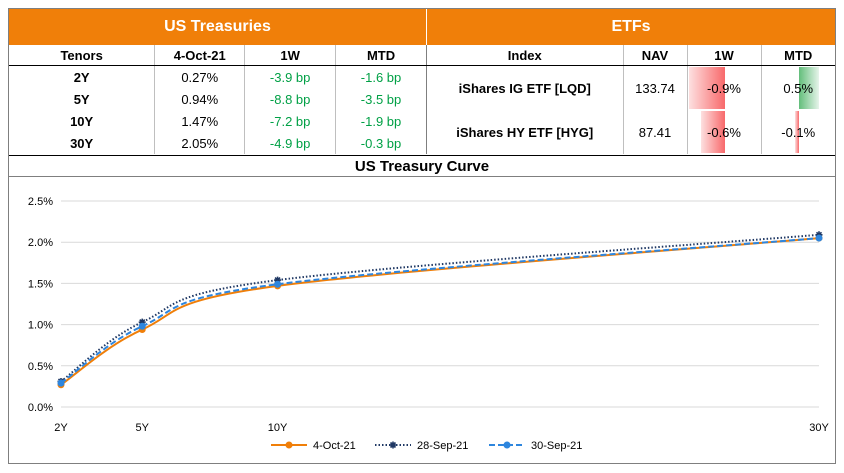 The image size is (844, 473). What do you see at coordinates (40, 367) in the screenshot?
I see `y-tick-label: 0.5%` at bounding box center [40, 367].